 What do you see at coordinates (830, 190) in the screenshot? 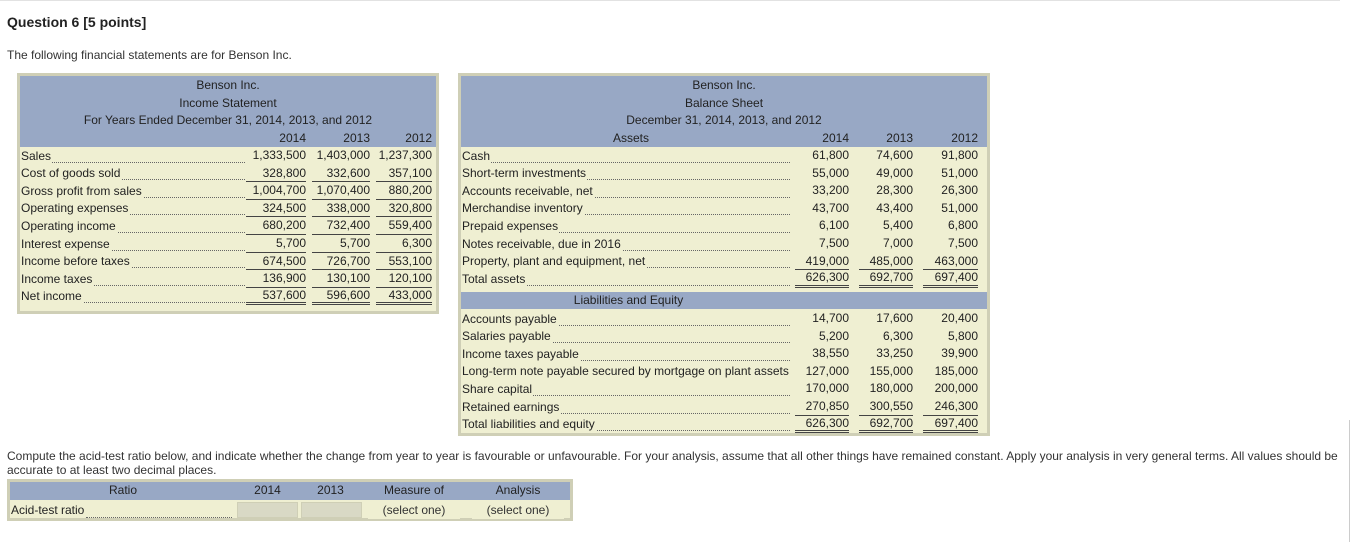
I see `bs-asset-value-2014: 33,200` at bounding box center [830, 190].